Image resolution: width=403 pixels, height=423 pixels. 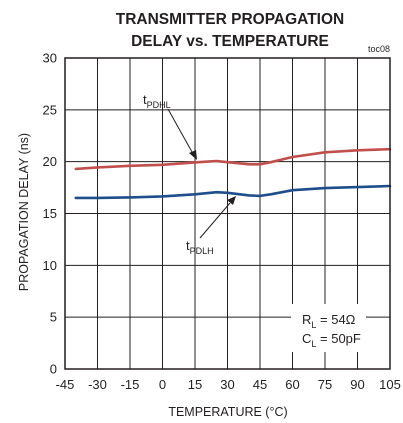 I want to click on svg-text: tPDLH, so click(x=200, y=247).